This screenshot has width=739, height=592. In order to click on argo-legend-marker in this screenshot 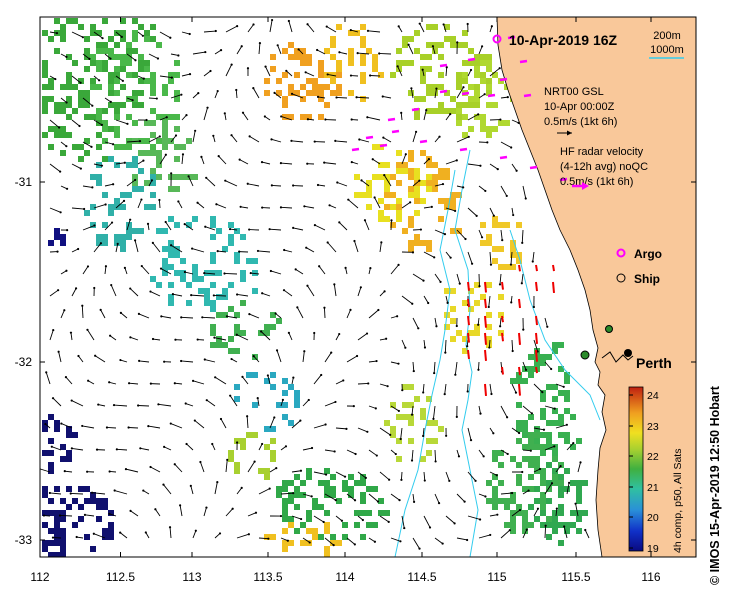, I will do `click(621, 253)`.